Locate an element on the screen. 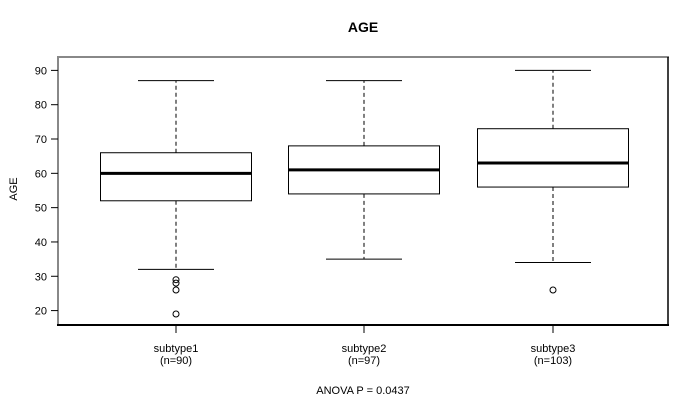 This screenshot has height=400, width=700. y-tick-label: 30 is located at coordinates (41, 277).